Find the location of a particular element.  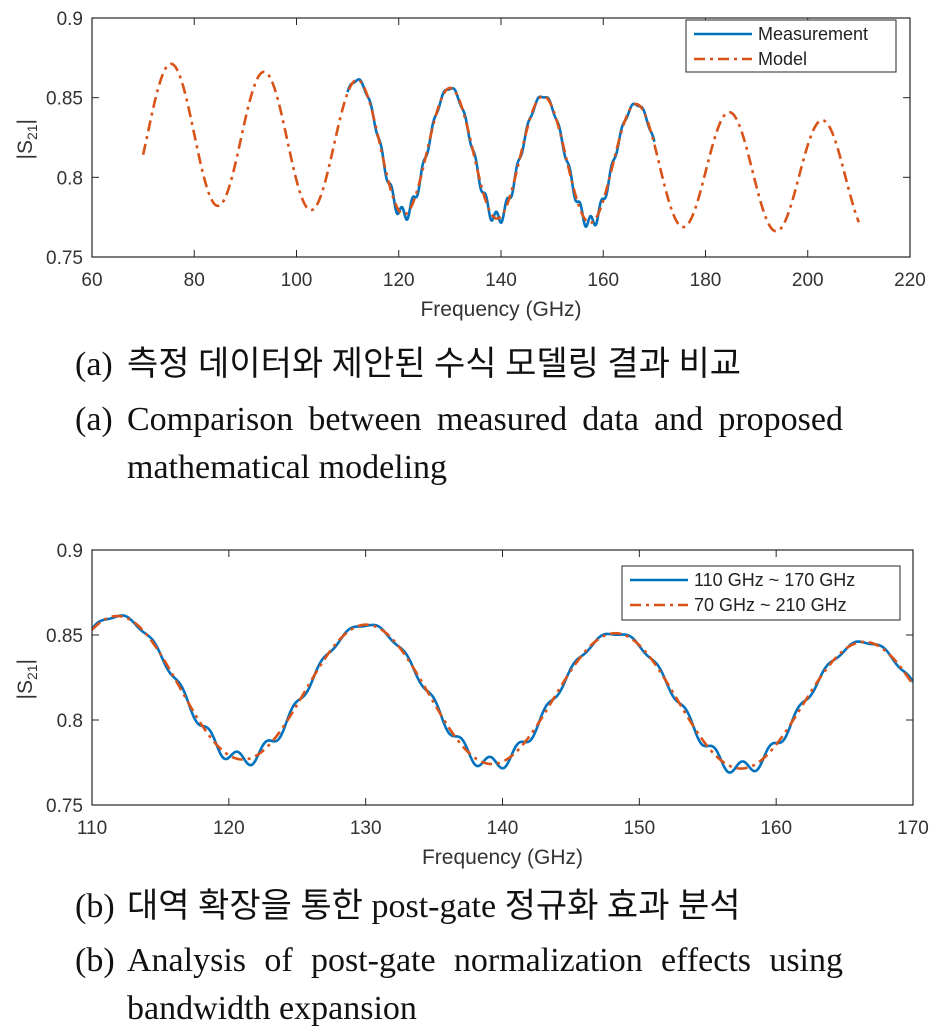

x-tick-label: 110 is located at coordinates (92, 828).